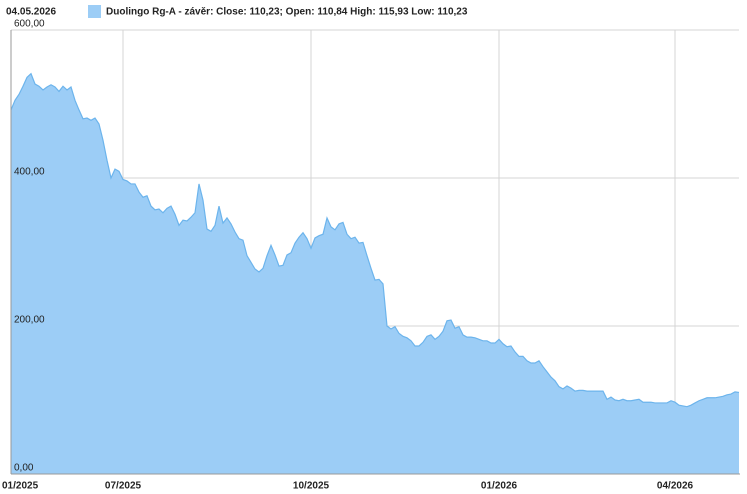 This screenshot has height=494, width=747. Describe the element at coordinates (675, 486) in the screenshot. I see `x-tick-label: 04/2026` at that location.